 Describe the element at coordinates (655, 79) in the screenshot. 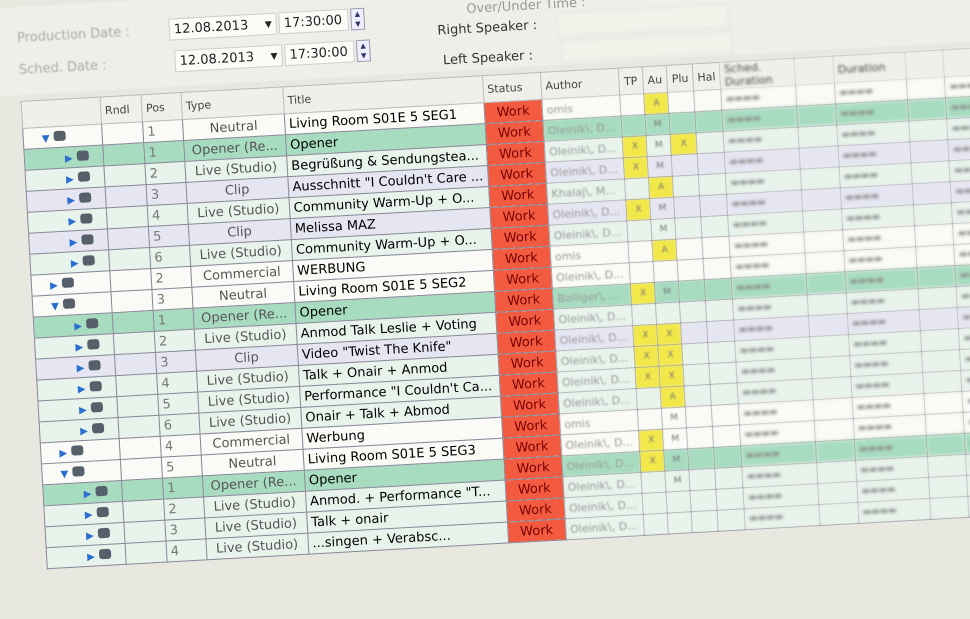

I see `column-header: Au` at that location.